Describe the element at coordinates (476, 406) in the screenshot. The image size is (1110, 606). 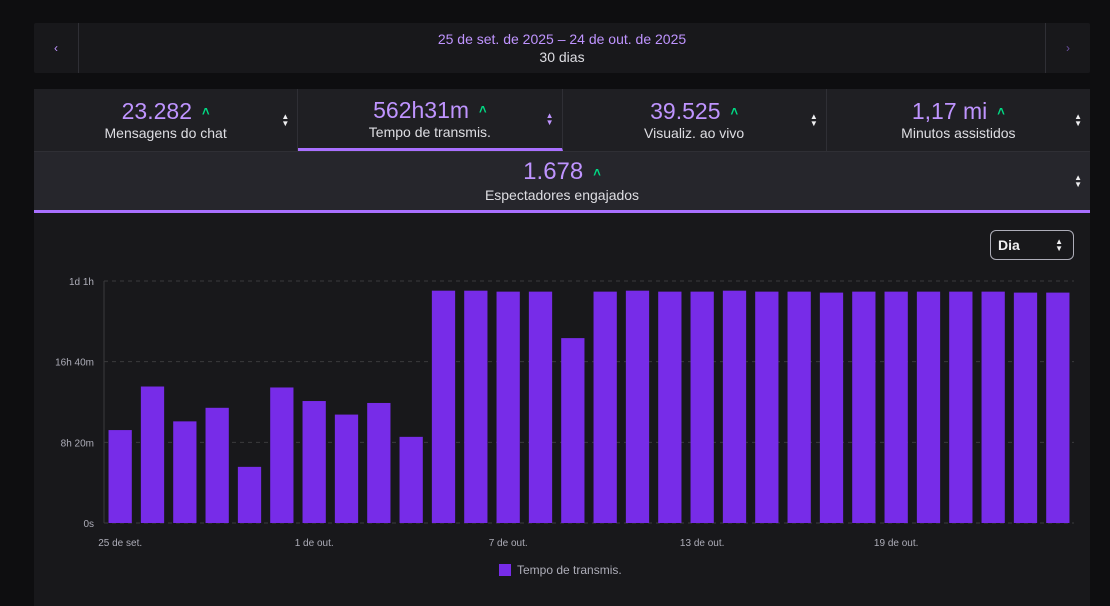
I see `bar-6-de-out-` at that location.